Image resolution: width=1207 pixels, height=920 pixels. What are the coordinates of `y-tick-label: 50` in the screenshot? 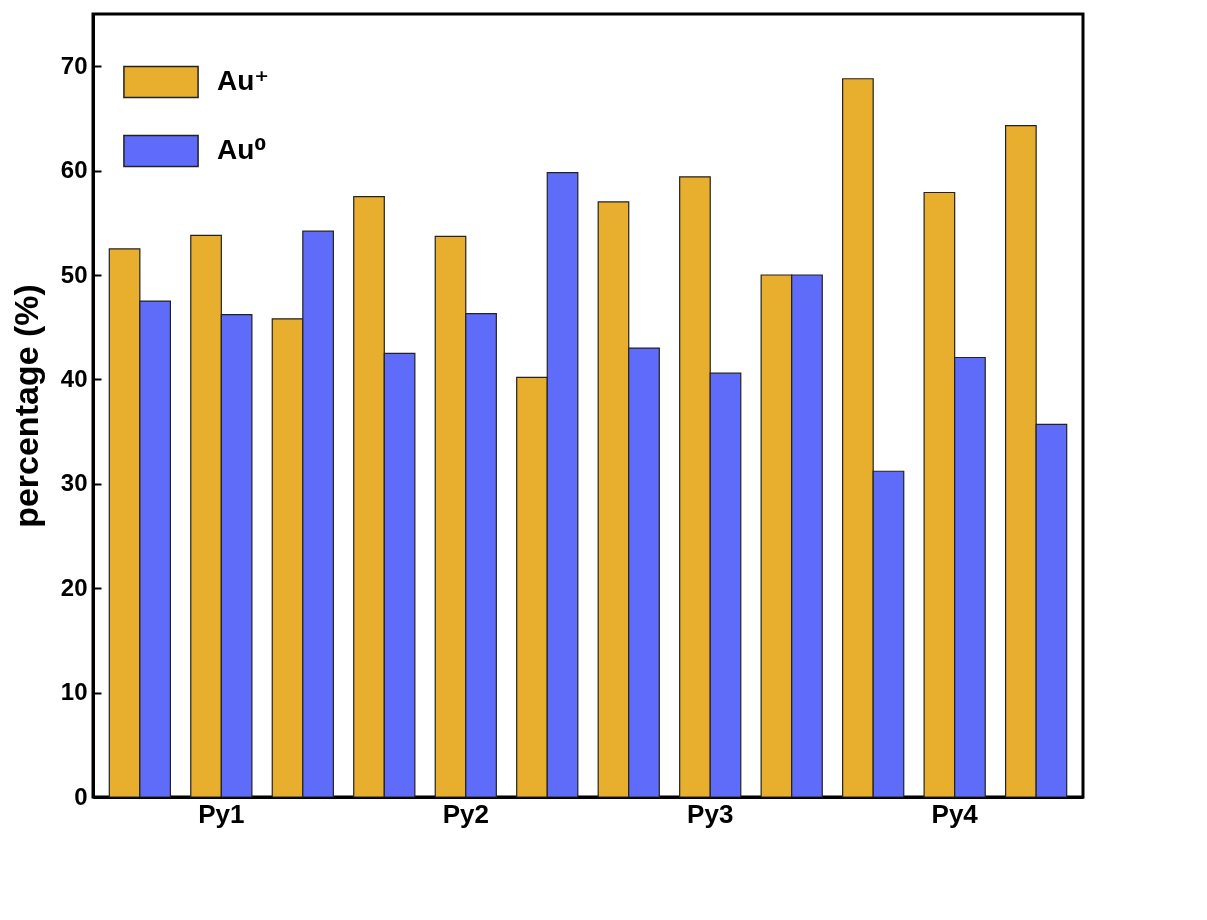 It's located at (74, 274).